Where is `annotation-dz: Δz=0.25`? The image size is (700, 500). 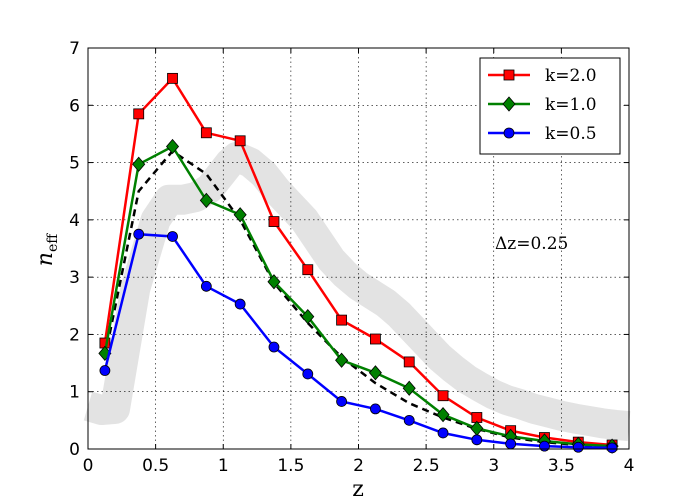 annotation-dz: Δz=0.25 is located at coordinates (531, 244).